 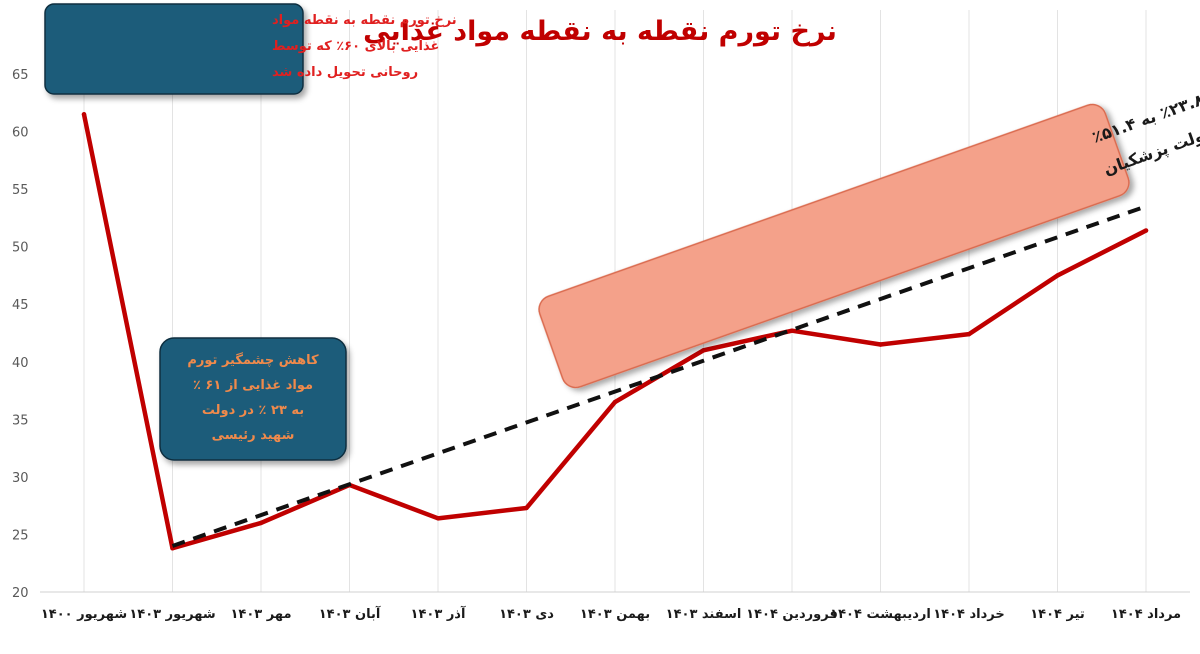 I want to click on x-tick-label: خرداد ۱۴۰۴, so click(x=969, y=614).